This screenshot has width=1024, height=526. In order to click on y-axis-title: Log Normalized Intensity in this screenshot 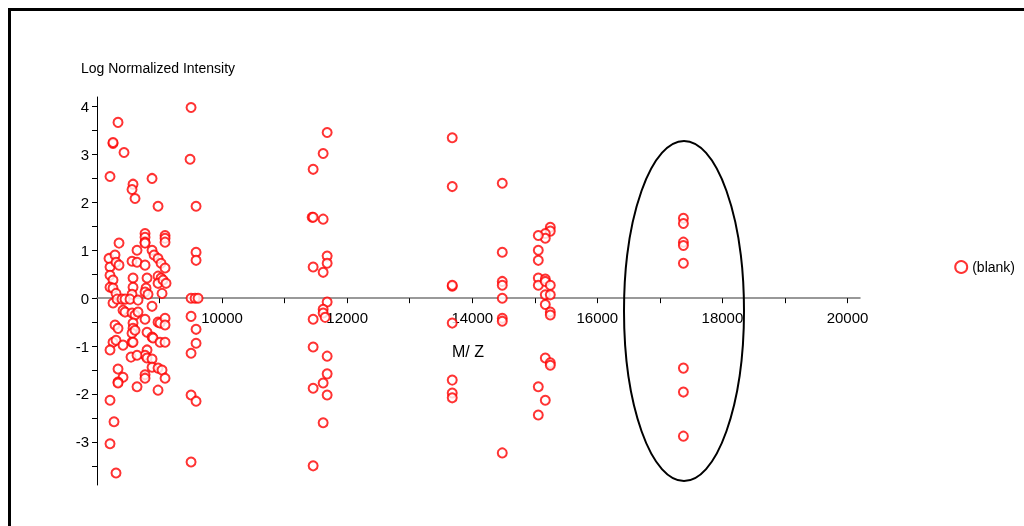, I will do `click(158, 68)`.